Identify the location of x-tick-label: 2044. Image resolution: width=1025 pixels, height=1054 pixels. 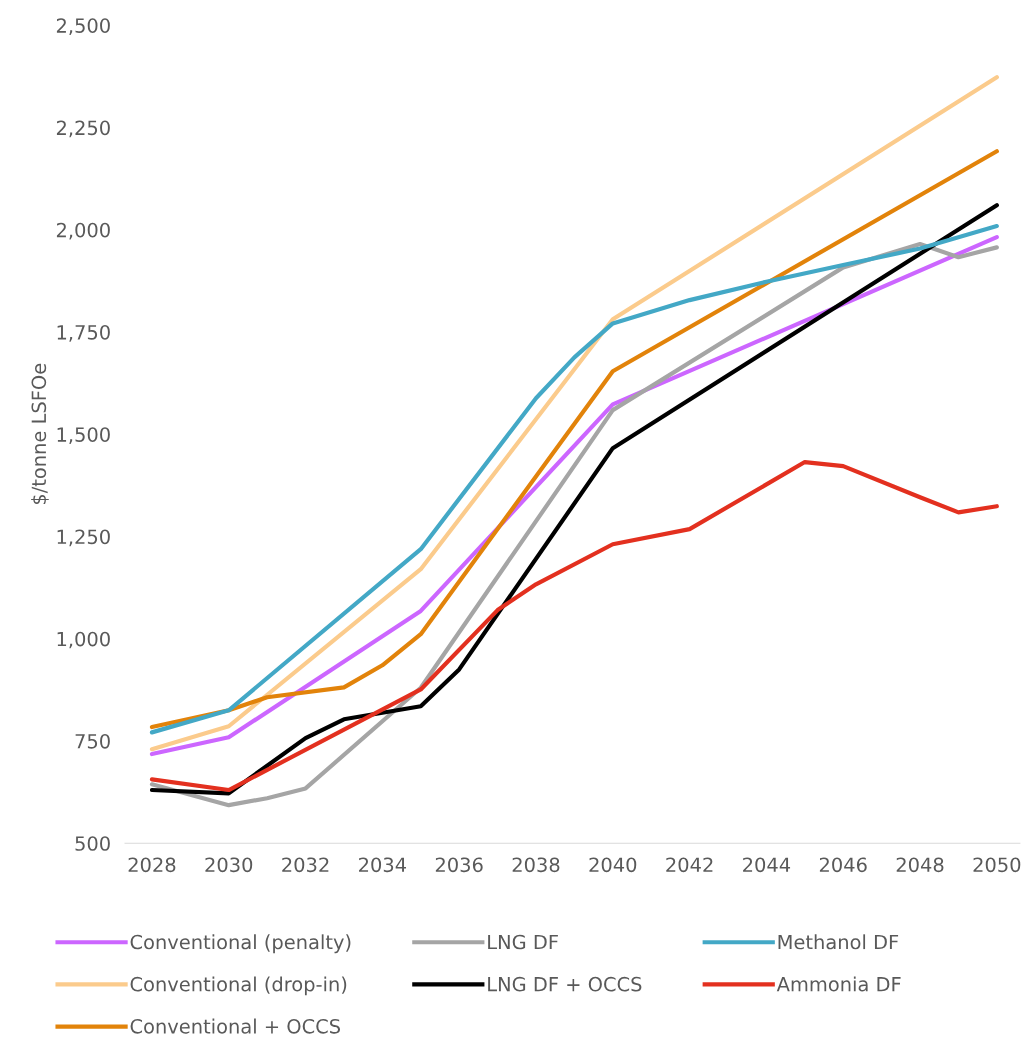
(767, 865).